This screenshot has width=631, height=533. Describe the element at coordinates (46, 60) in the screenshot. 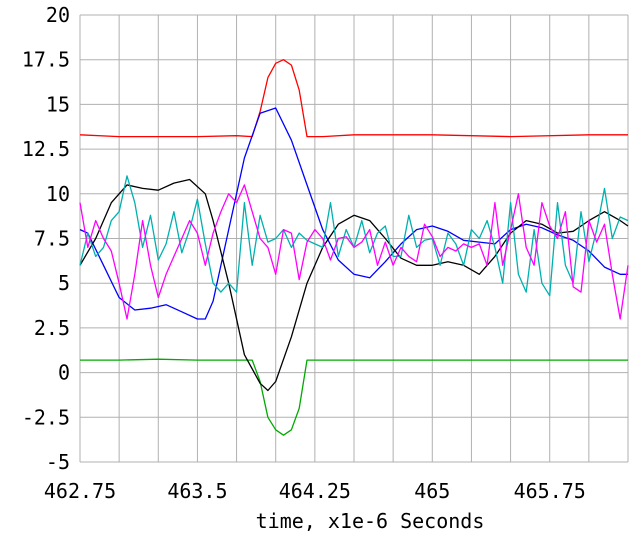

I see `y-tick-label: 17.5` at that location.